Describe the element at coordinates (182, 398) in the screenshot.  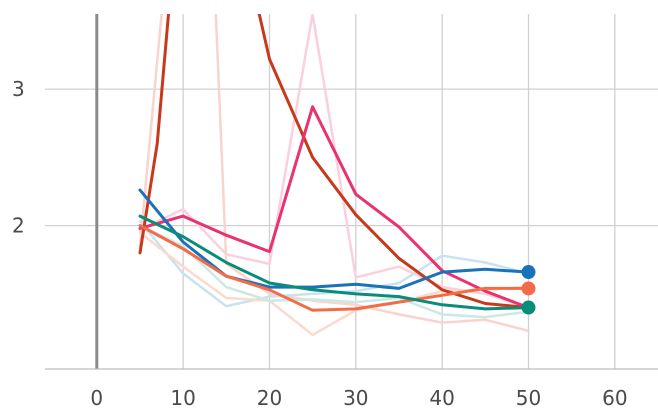
I see `x-tick-label: 10` at that location.